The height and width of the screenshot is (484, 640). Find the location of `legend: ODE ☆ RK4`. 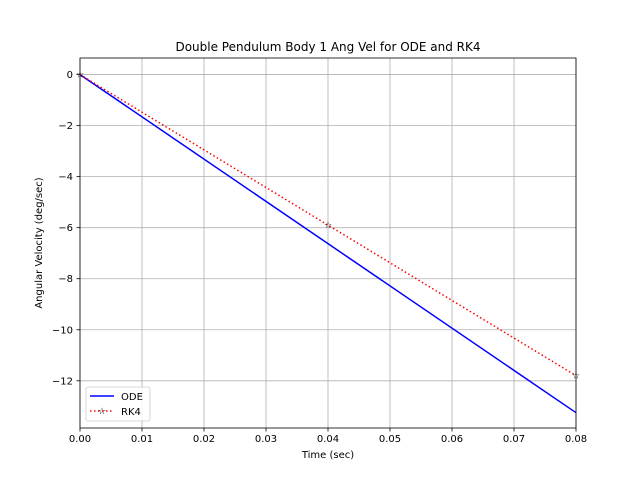

legend: ODE ☆ RK4 is located at coordinates (118, 404).